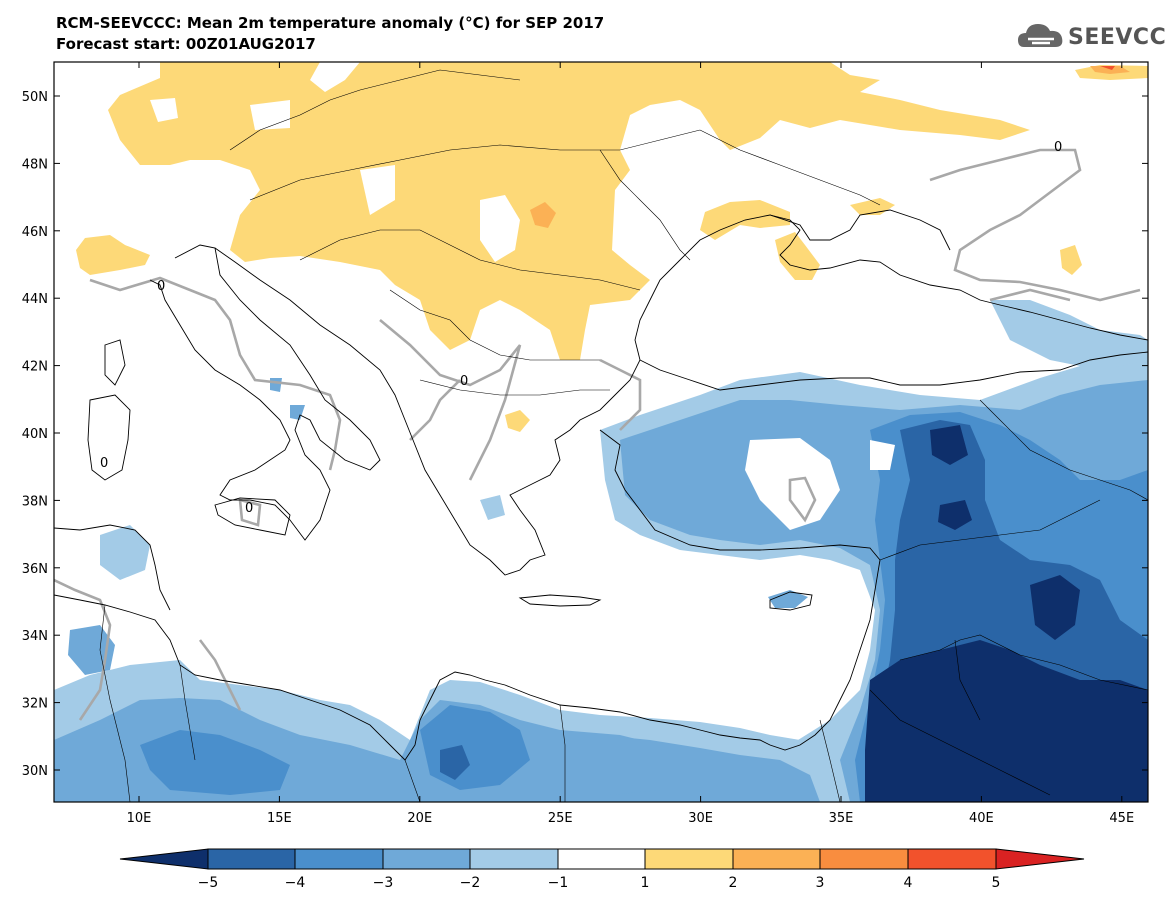  I want to click on cold-anomaly-tunisia, so click(125, 552).